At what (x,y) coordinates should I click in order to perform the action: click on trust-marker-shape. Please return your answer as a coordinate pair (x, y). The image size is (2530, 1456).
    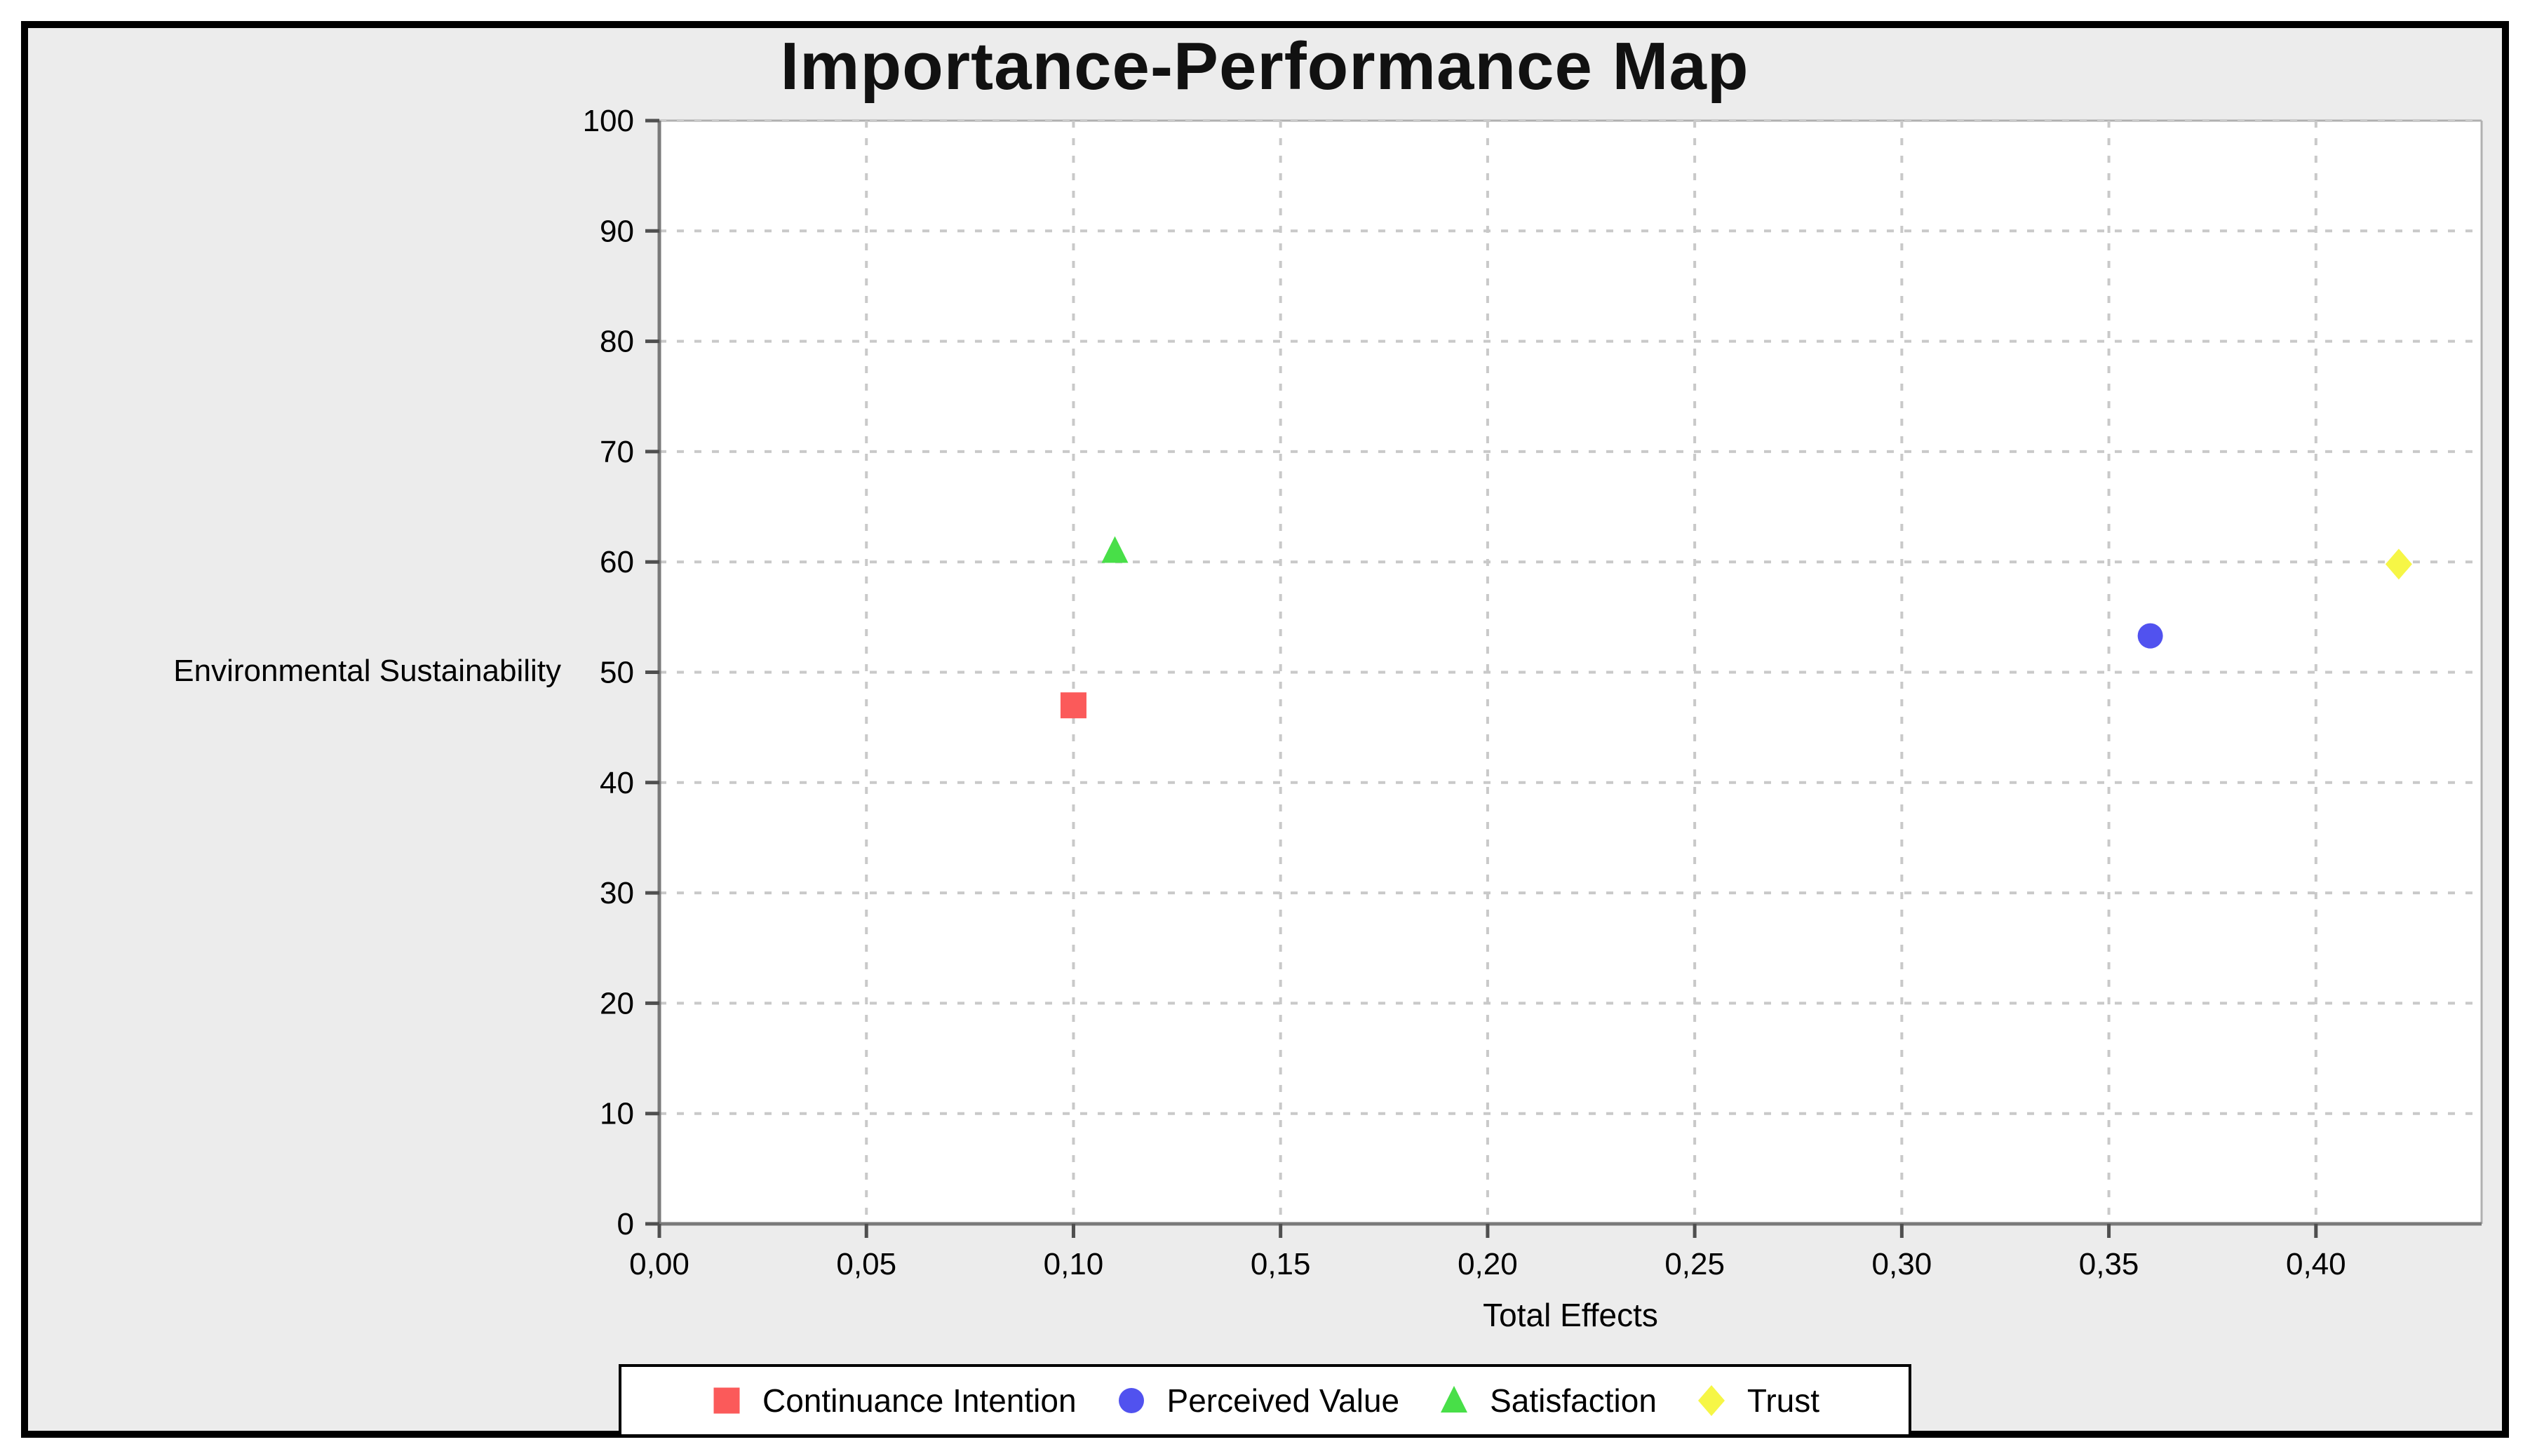
    Looking at the image, I should click on (1711, 1400).